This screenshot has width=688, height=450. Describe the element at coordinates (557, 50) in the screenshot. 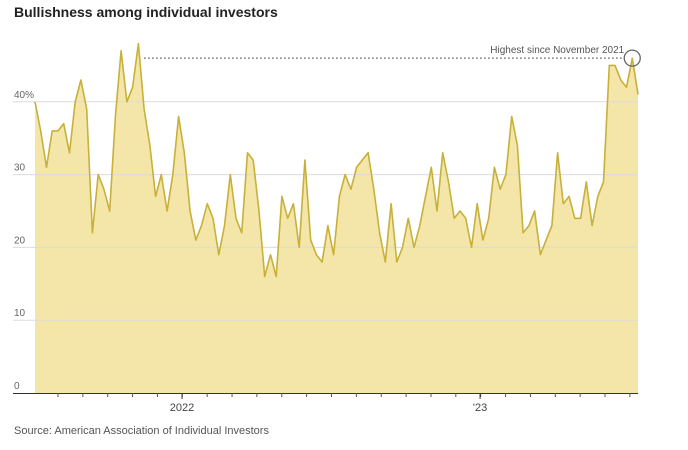

I see `annotation-label: Highest since November 2021` at that location.